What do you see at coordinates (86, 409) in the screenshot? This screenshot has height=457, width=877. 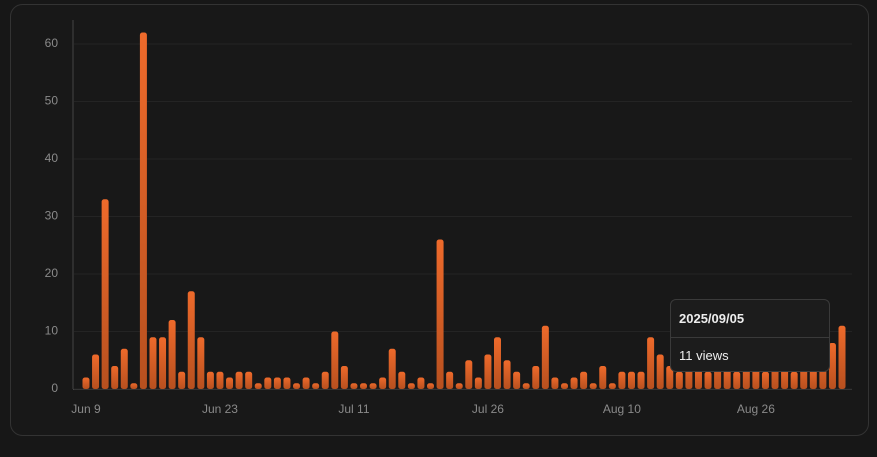 I see `x-tick-label: Jun 9` at bounding box center [86, 409].